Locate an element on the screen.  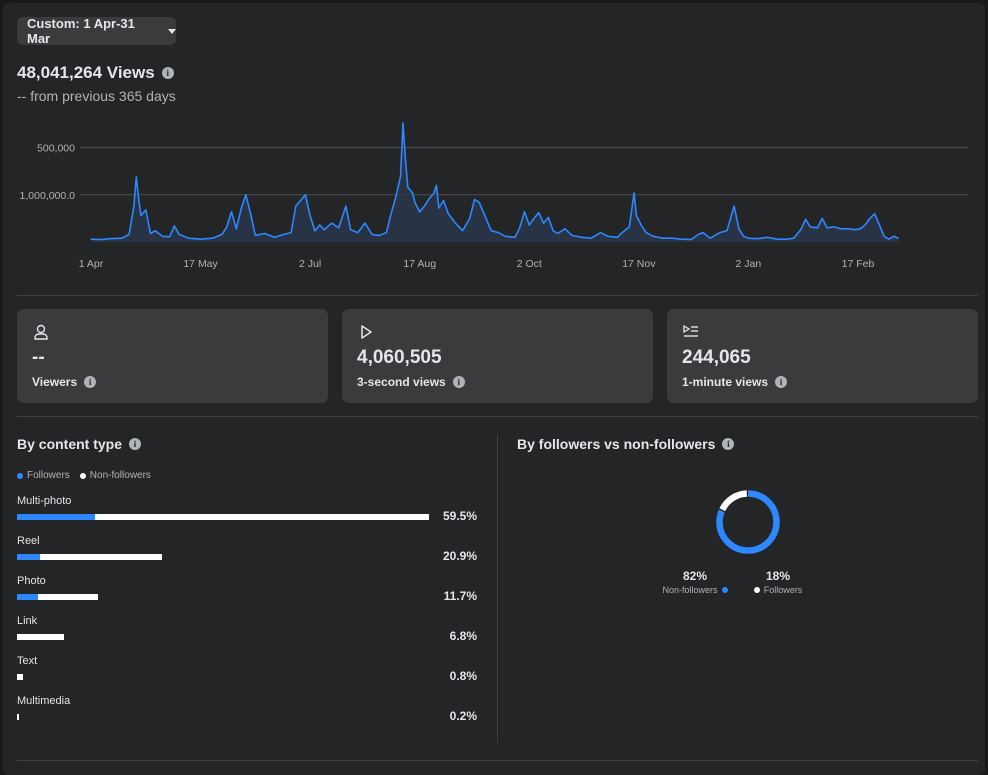
content-type-percent: 59.5% is located at coordinates (459, 516).